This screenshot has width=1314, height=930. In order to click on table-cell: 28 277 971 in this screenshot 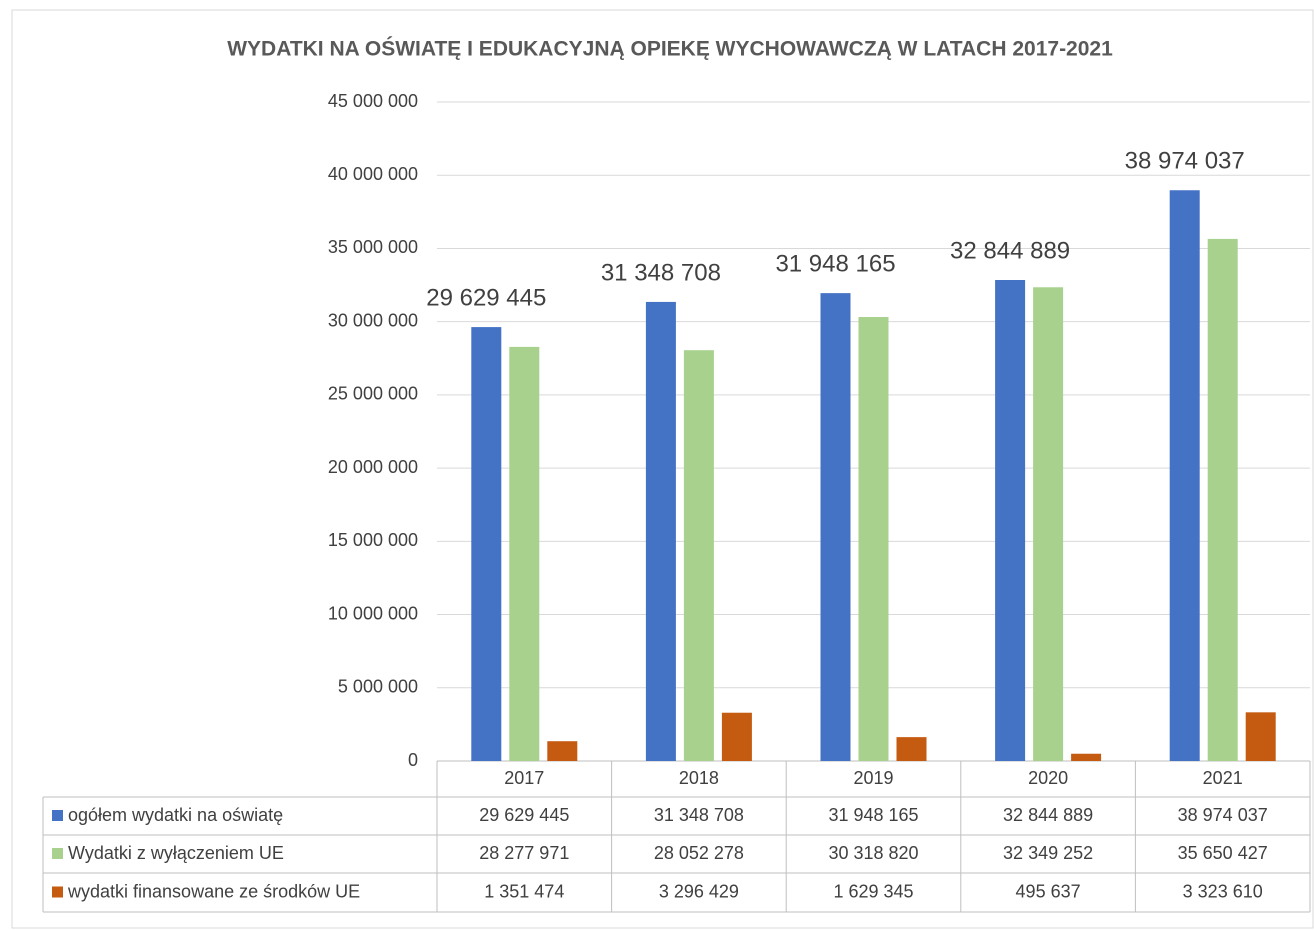, I will do `click(524, 853)`.